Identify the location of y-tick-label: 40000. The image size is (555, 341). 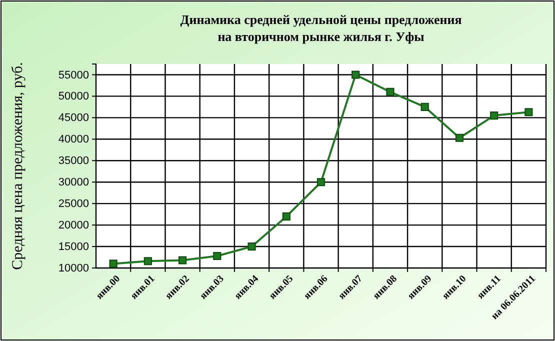
(73, 140).